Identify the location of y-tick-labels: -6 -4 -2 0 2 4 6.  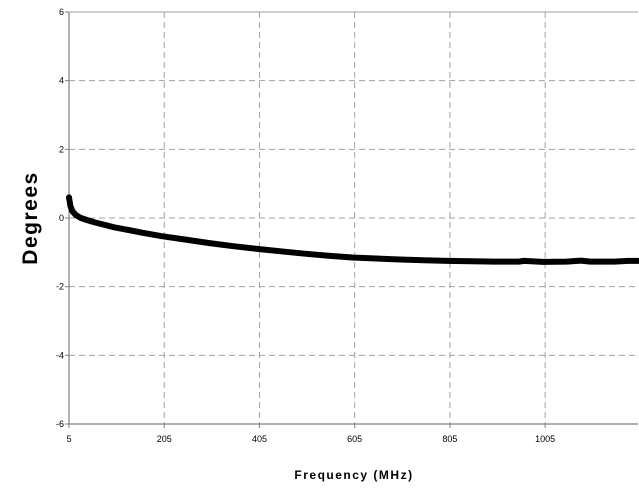
(60, 218).